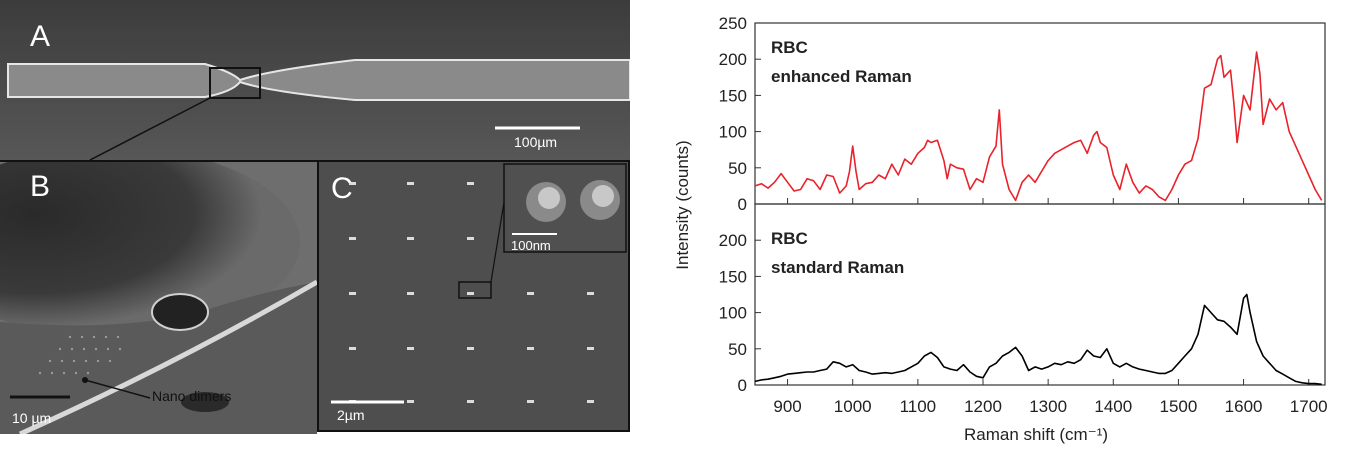  I want to click on scale-label-a: 100µm, so click(536, 142).